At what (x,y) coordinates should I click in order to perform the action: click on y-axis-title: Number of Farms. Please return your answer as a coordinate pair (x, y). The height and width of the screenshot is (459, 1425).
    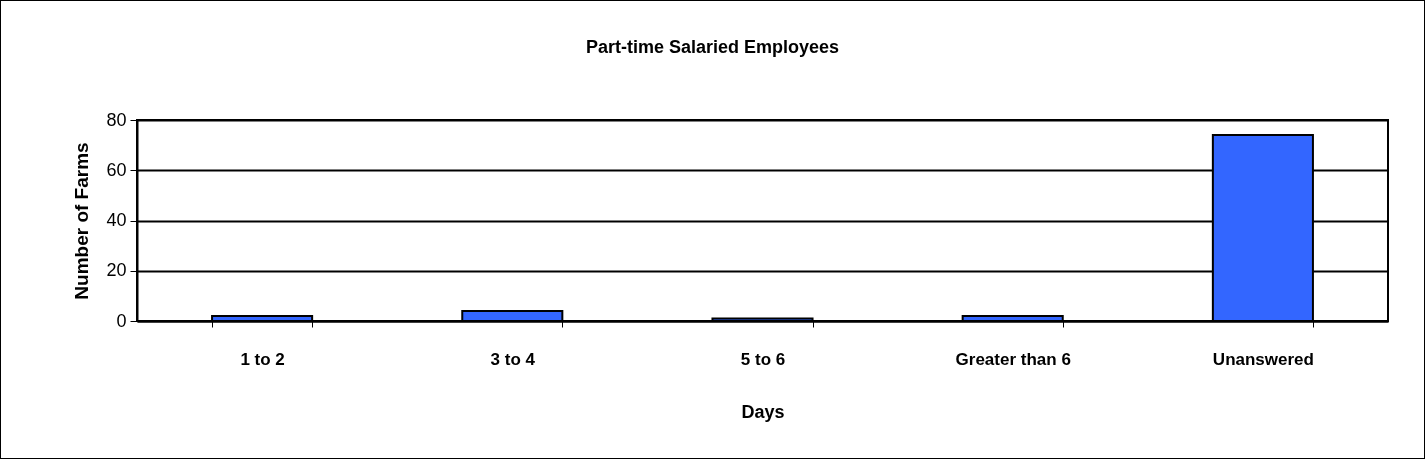
    Looking at the image, I should click on (82, 221).